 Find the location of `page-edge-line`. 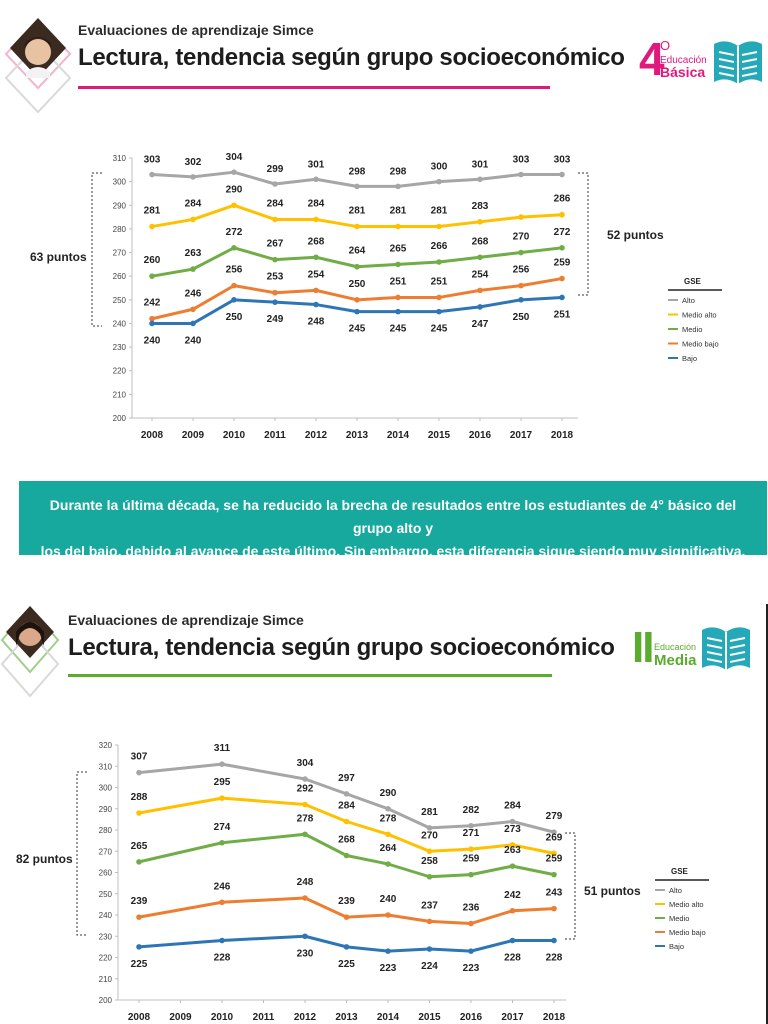

page-edge-line is located at coordinates (767, 814).